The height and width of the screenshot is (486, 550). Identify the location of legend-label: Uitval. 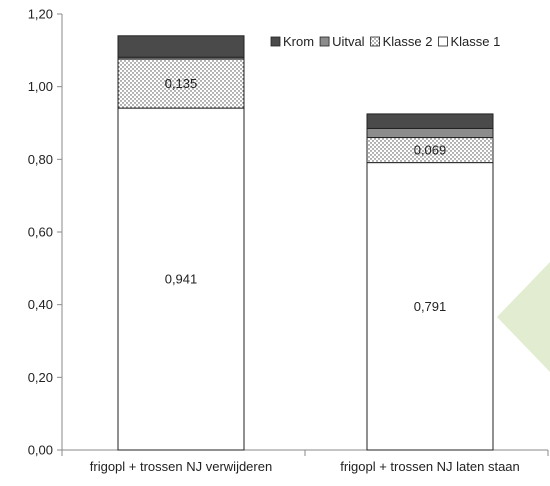
(348, 41).